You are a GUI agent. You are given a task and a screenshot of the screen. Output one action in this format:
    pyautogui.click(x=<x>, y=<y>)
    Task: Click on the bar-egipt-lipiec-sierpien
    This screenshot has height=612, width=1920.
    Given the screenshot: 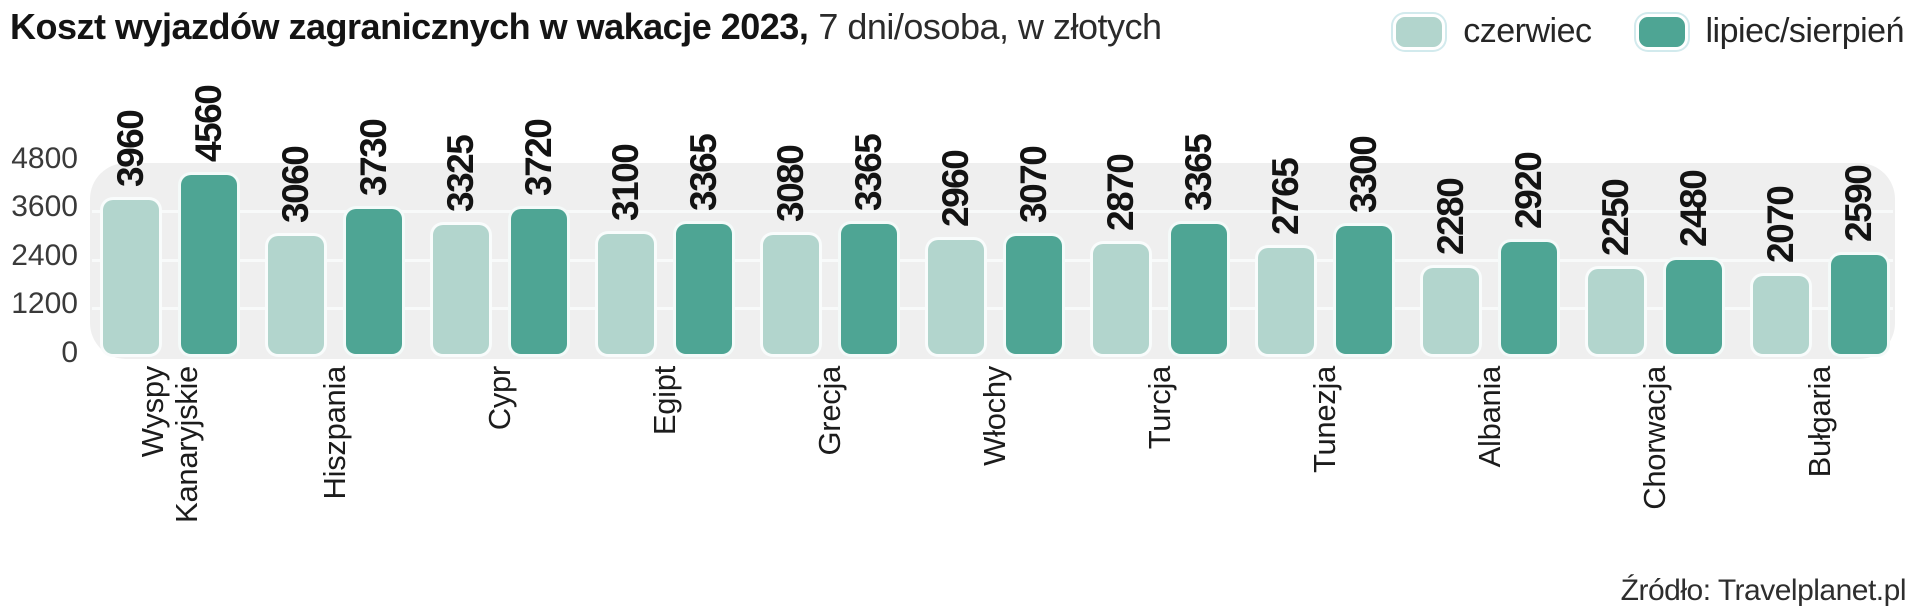 What is the action you would take?
    pyautogui.click(x=704, y=289)
    